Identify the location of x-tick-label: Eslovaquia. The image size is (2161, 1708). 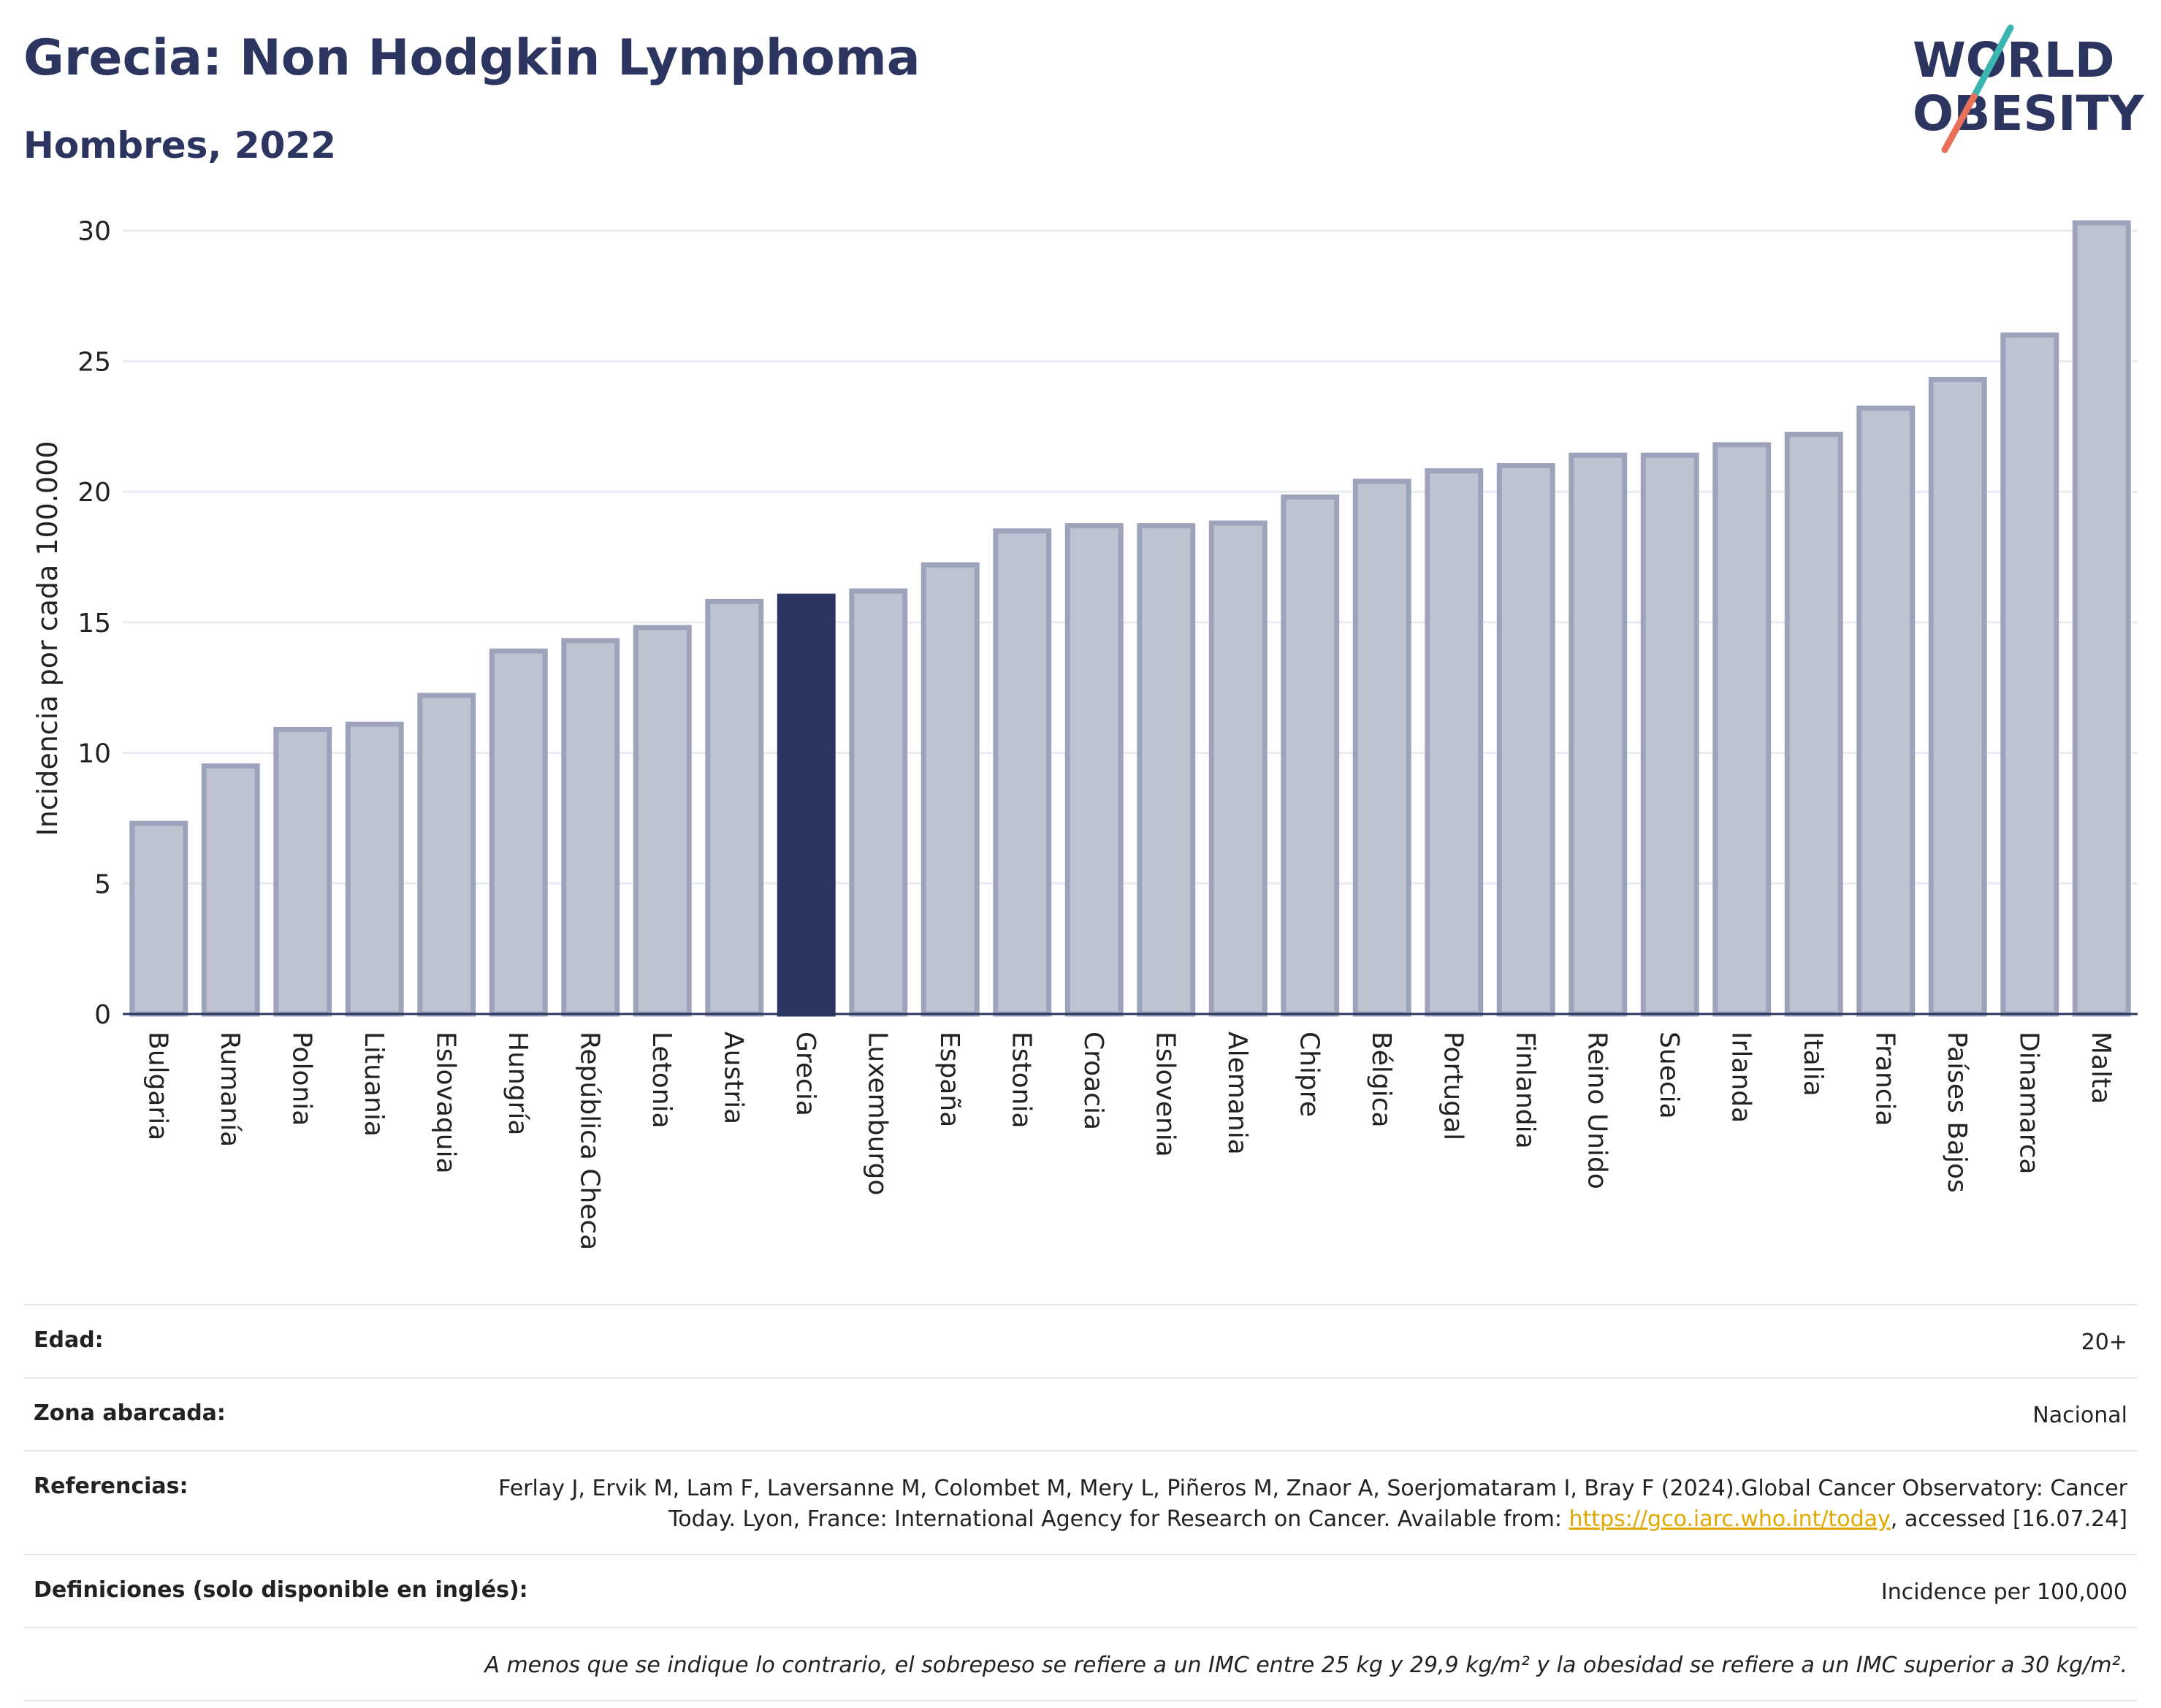
(445, 1103).